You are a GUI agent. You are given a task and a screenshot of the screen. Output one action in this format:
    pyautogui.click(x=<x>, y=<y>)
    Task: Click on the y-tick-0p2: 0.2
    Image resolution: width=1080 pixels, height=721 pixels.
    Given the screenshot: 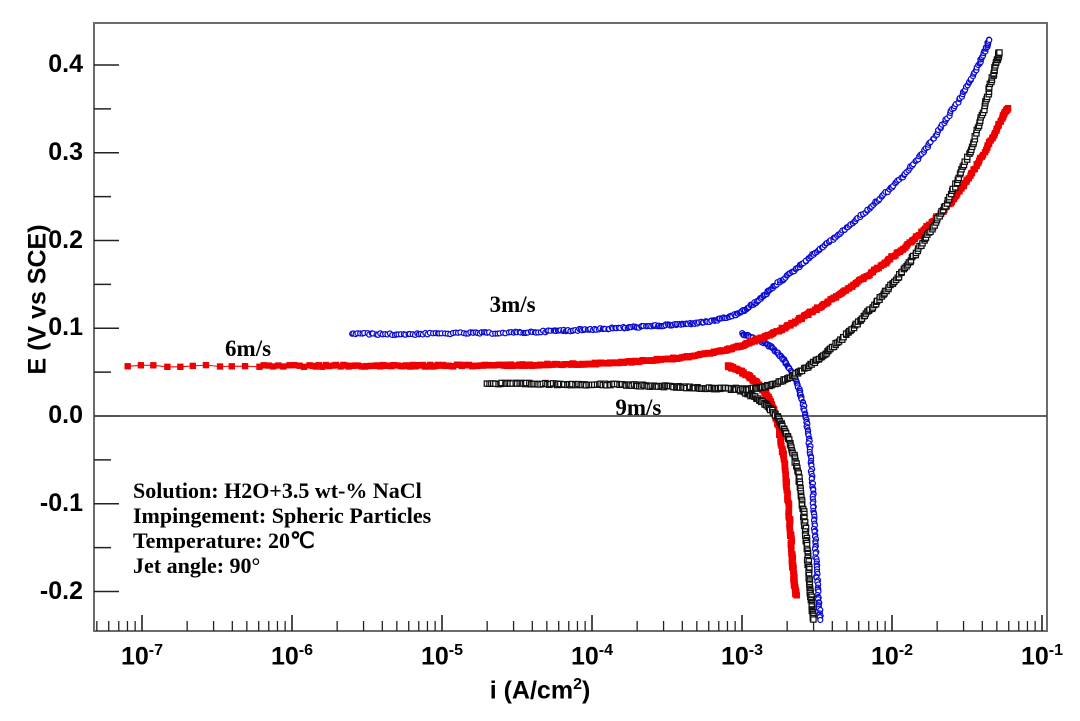 What is the action you would take?
    pyautogui.click(x=65, y=239)
    